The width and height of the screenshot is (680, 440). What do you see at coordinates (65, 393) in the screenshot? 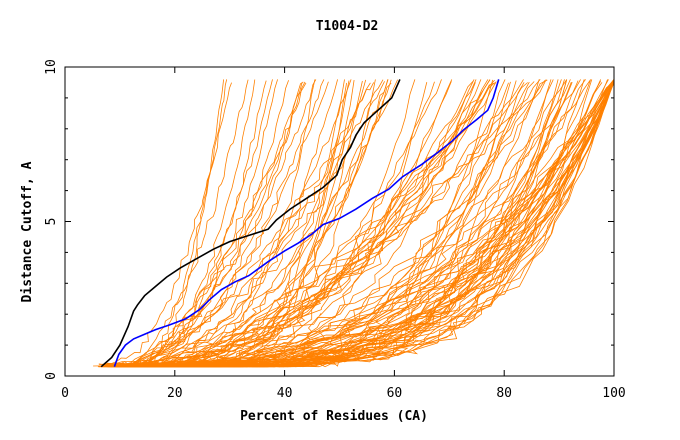
I see `x-tick-label: 0` at bounding box center [65, 393].